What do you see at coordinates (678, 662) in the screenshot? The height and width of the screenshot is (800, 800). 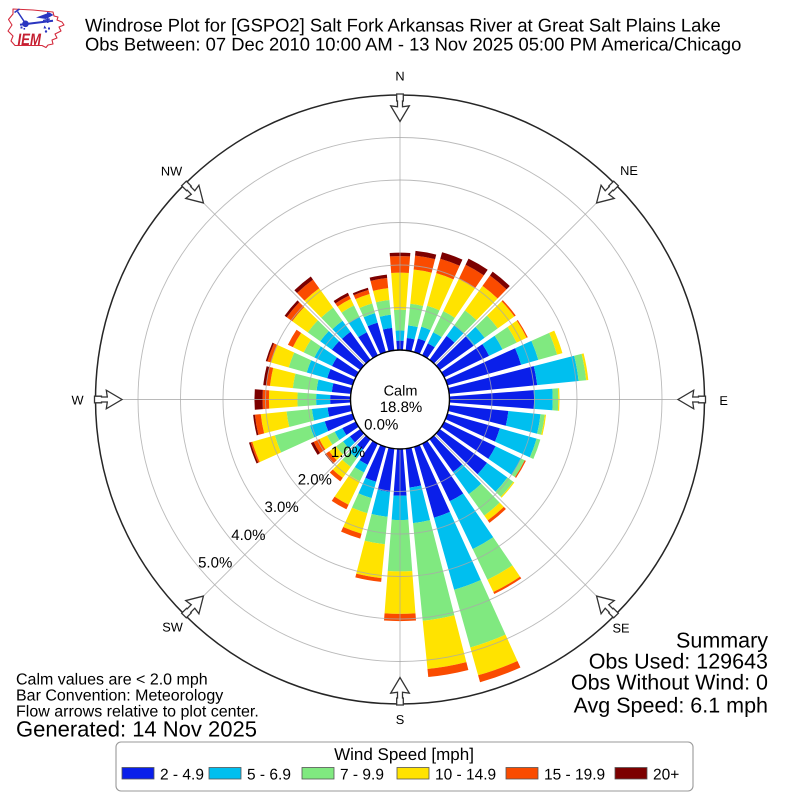 I see `svg-text: Obs Used: 129643` at bounding box center [678, 662].